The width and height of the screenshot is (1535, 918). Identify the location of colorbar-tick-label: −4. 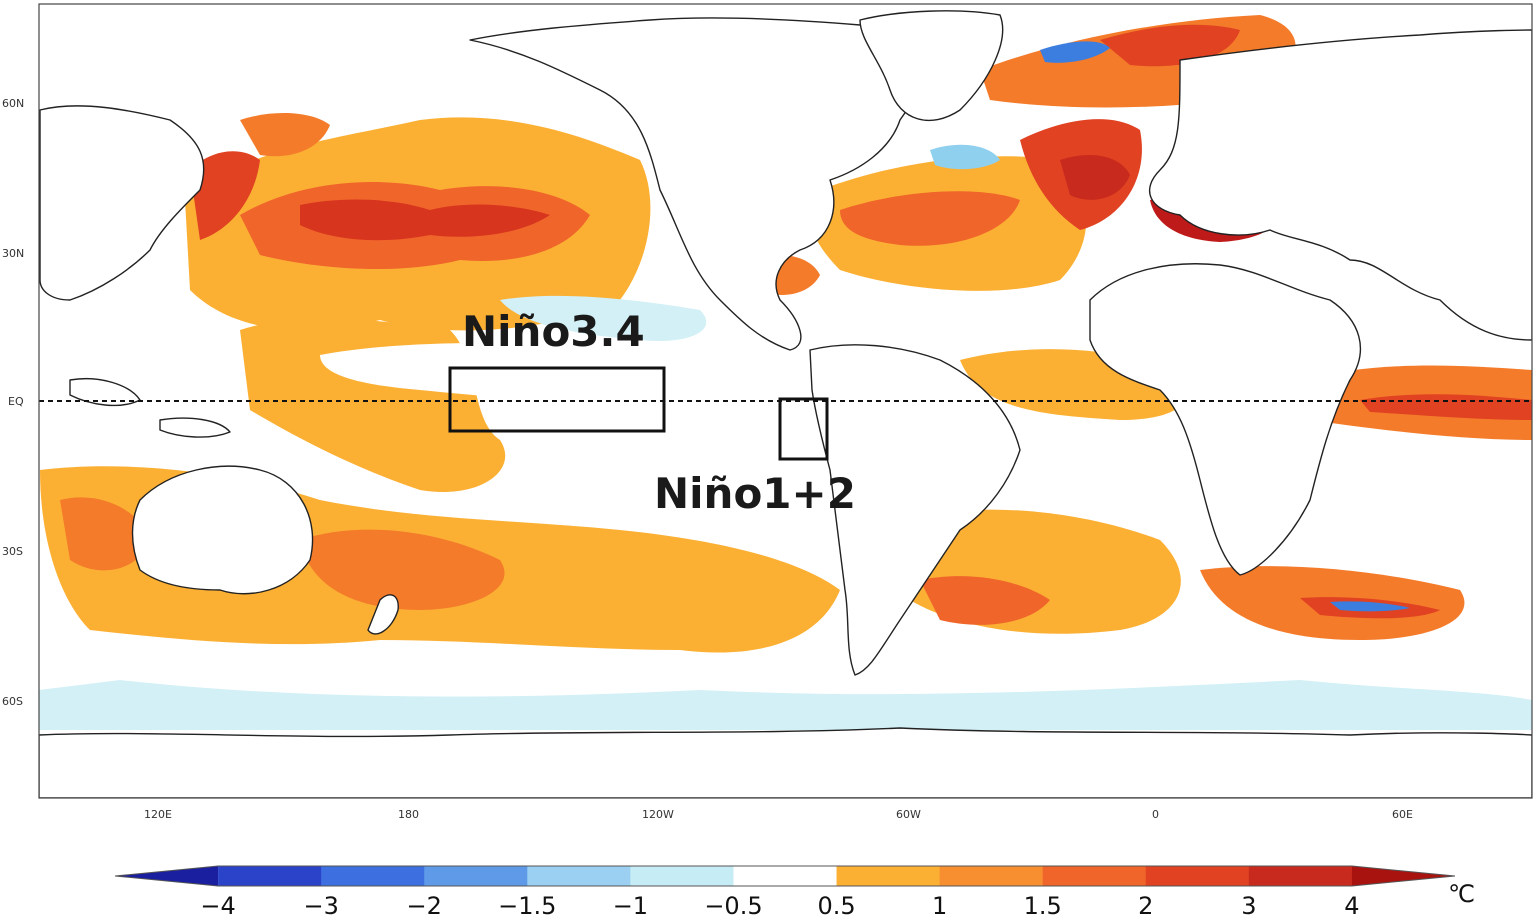
(217, 905).